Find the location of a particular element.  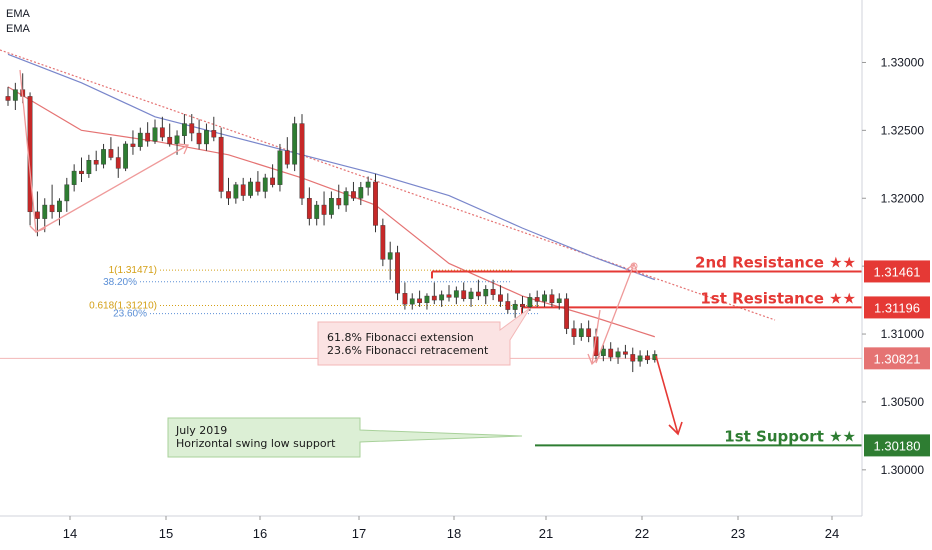

callout-swing-low-line-2: Horizontal swing low support is located at coordinates (256, 443).